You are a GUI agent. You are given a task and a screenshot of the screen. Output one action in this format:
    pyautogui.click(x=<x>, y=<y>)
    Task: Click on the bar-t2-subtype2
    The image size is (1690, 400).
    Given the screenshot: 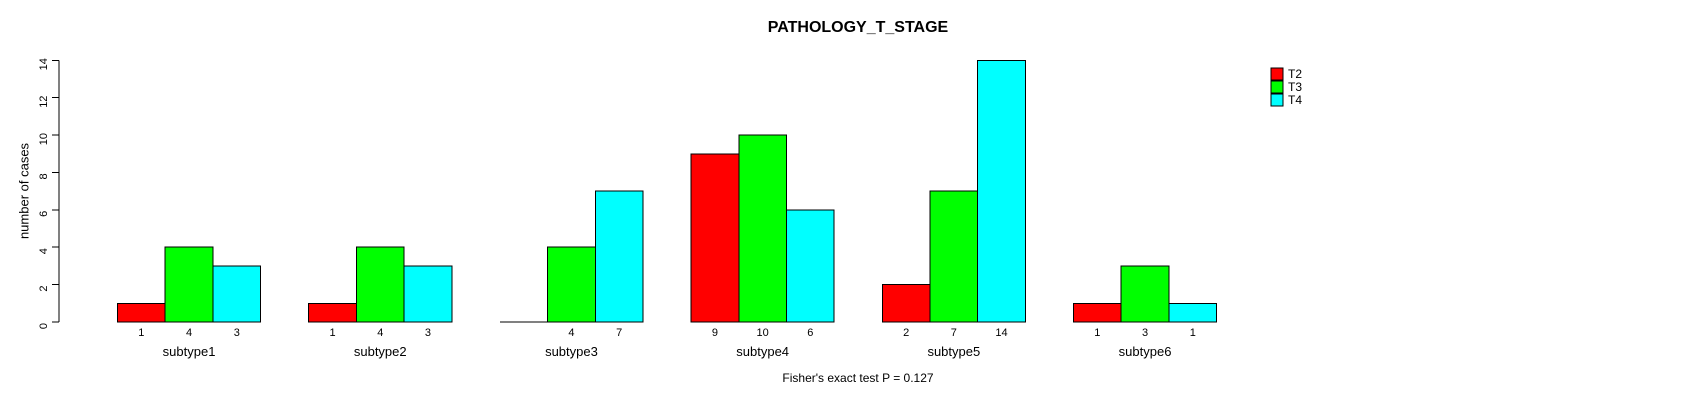 What is the action you would take?
    pyautogui.click(x=332, y=312)
    